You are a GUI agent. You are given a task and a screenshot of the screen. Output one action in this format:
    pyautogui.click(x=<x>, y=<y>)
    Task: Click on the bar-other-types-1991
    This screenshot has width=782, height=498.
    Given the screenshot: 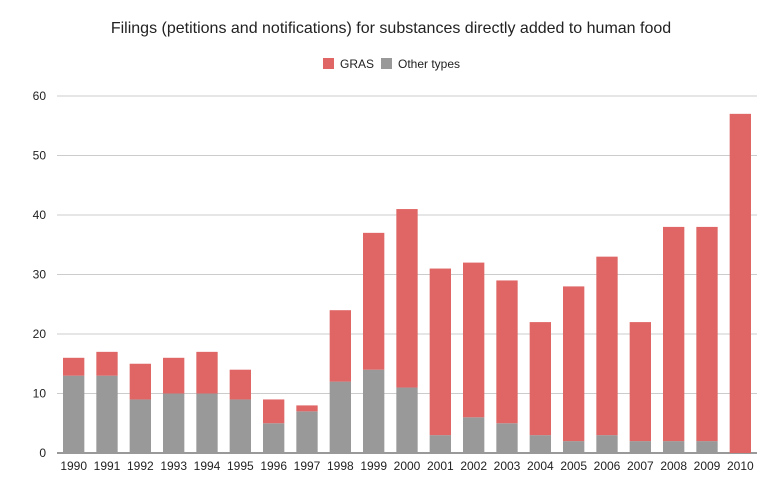 What is the action you would take?
    pyautogui.click(x=107, y=414)
    